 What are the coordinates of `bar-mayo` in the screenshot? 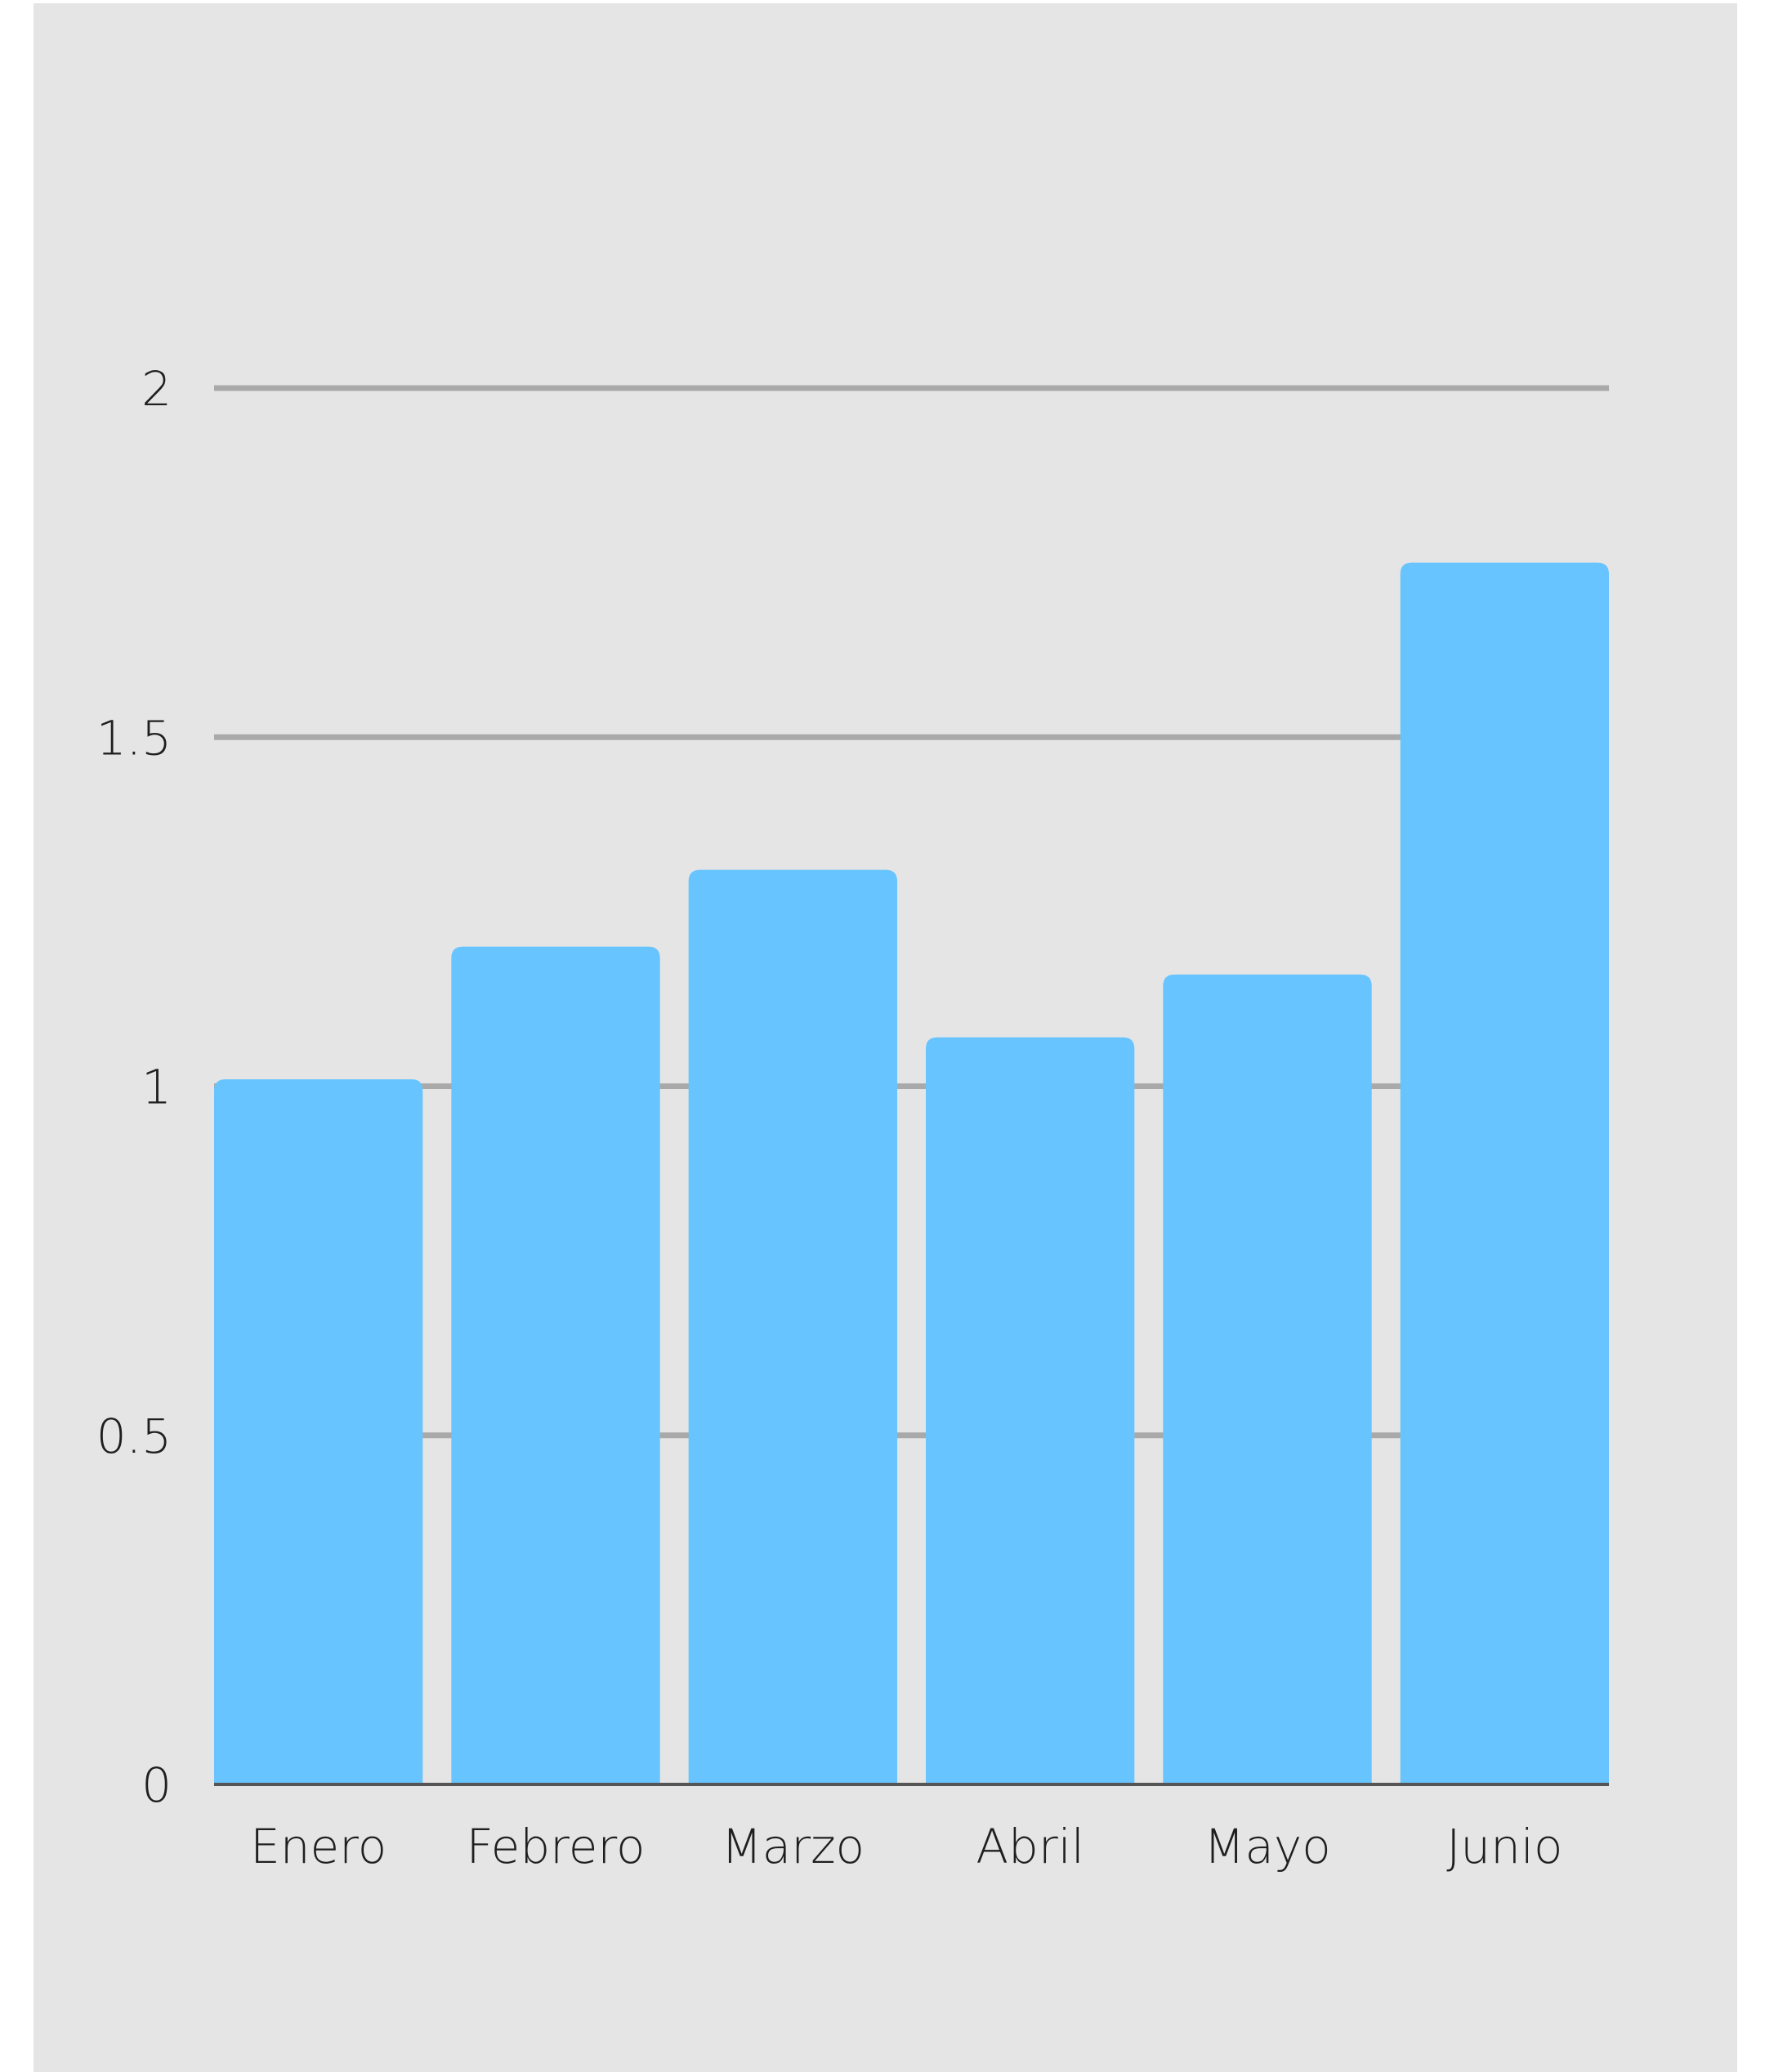 It's located at (1267, 1379).